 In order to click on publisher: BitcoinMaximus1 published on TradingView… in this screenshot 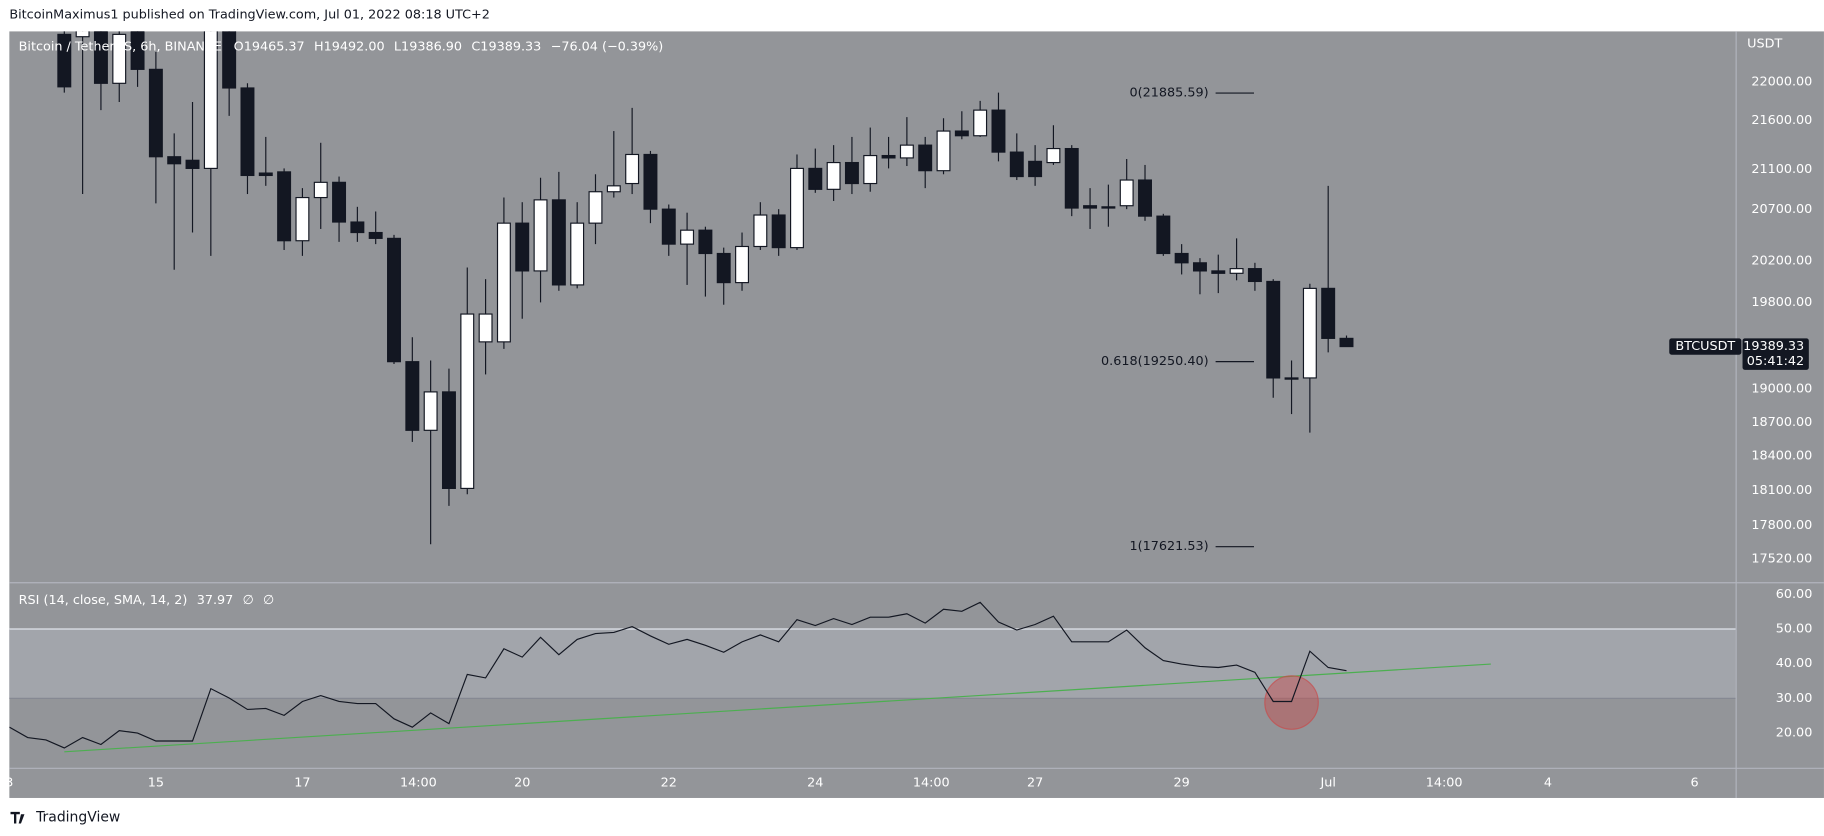, I will do `click(249, 15)`.